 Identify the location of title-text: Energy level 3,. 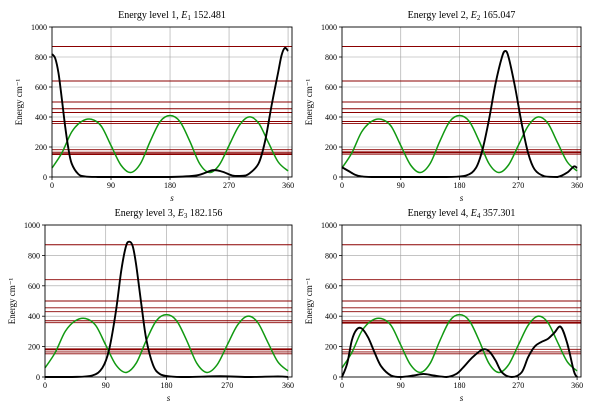
(146, 213).